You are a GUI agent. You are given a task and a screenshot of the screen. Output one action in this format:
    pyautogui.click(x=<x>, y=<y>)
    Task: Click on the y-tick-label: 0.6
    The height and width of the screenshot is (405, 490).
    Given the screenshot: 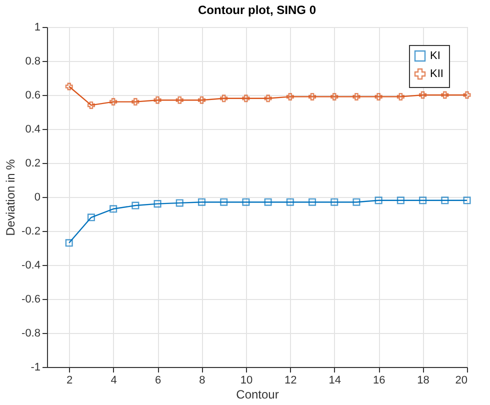 What is the action you would take?
    pyautogui.click(x=32, y=96)
    